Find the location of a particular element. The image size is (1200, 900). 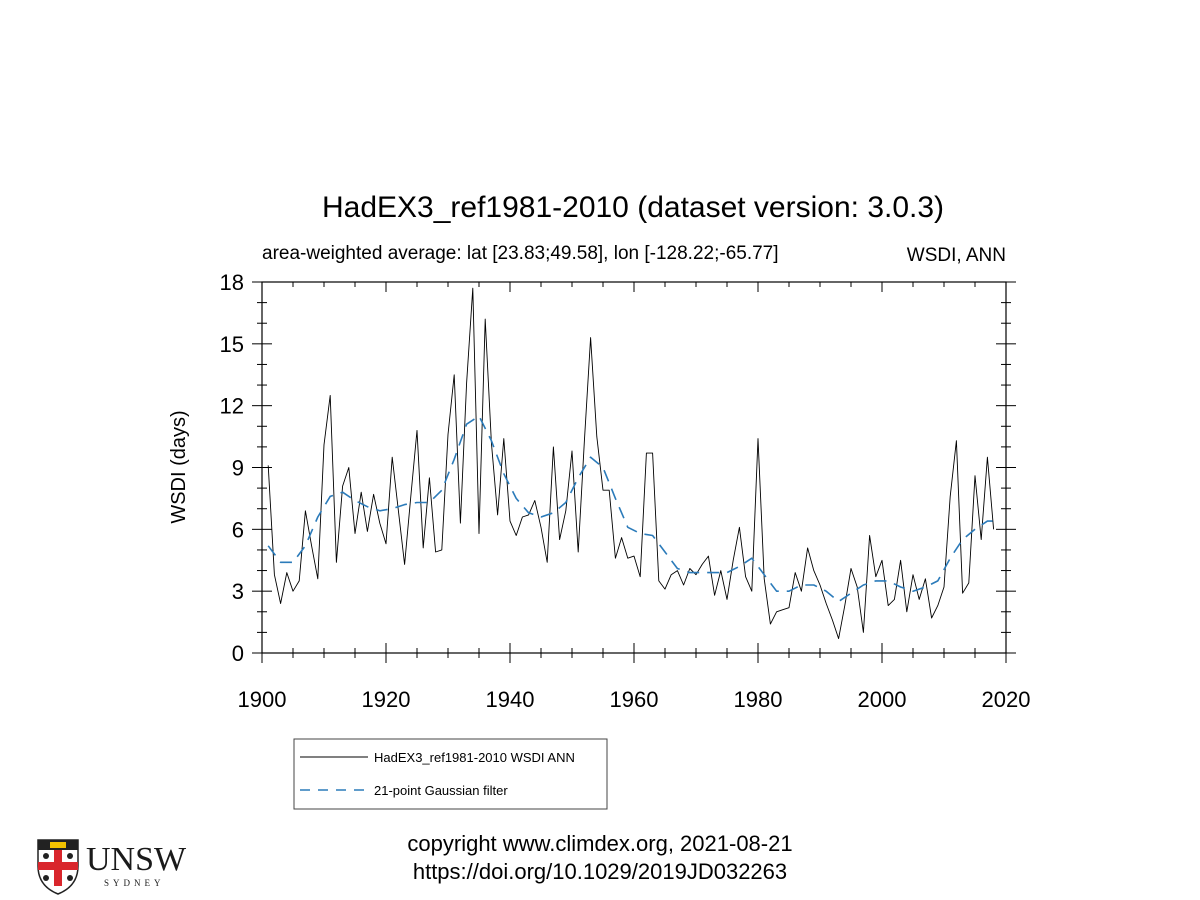

y-tick-label: 6 is located at coordinates (238, 529).